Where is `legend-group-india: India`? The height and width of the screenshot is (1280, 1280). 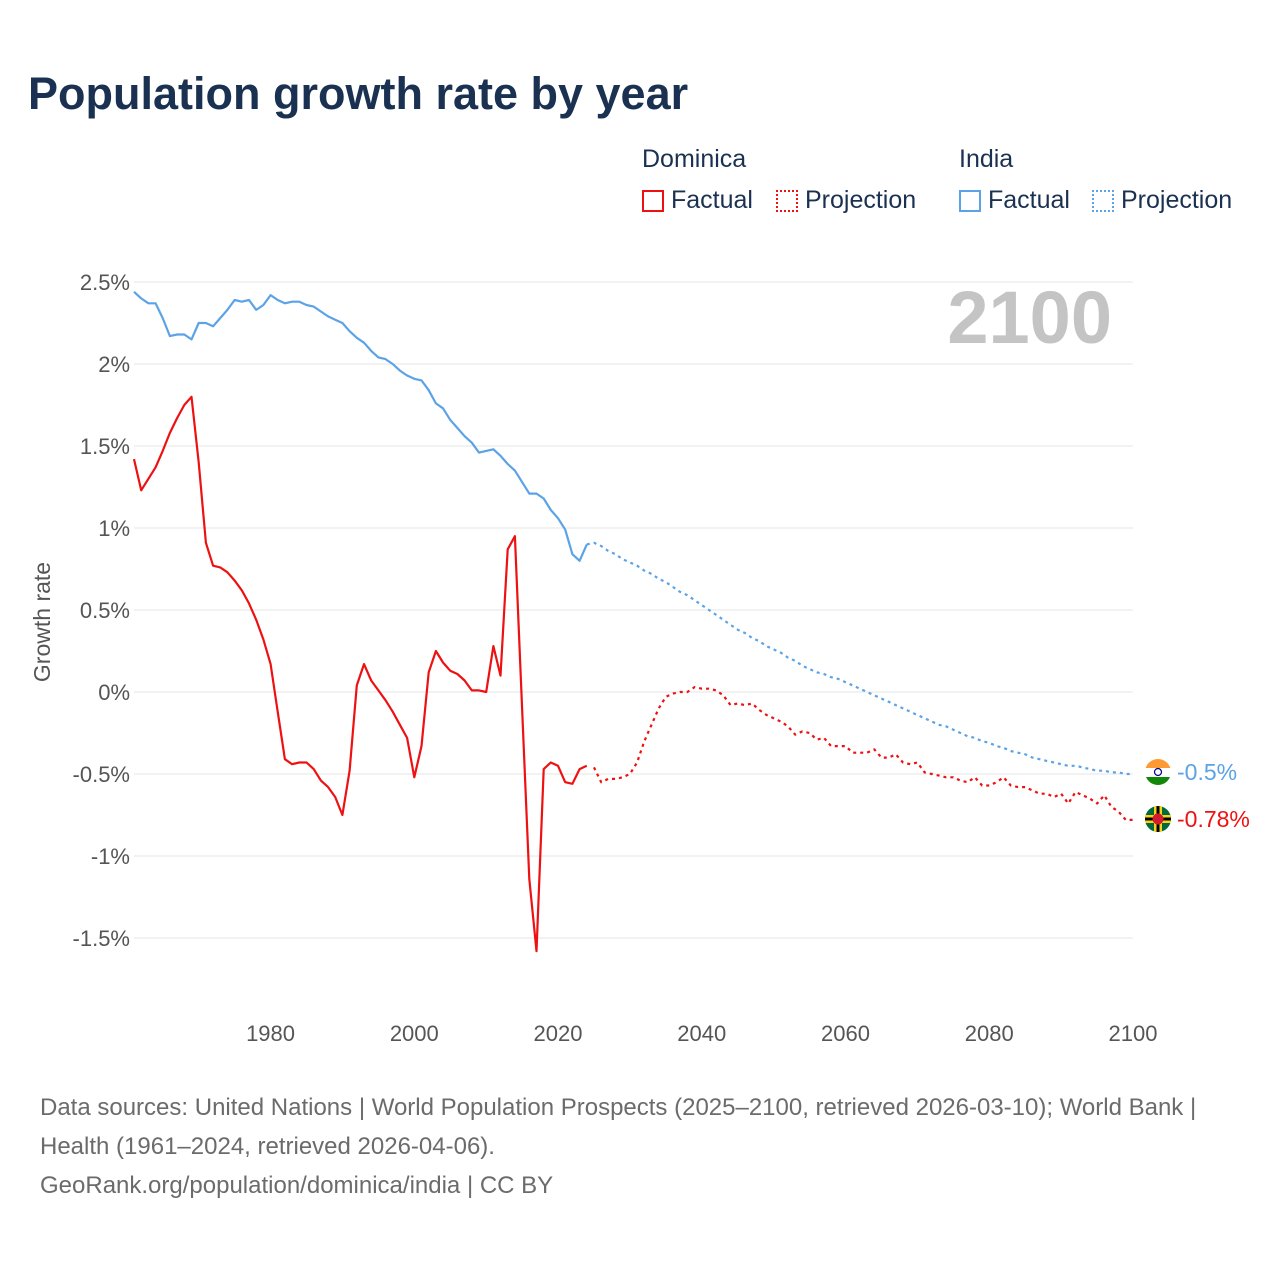
legend-group-india: India is located at coordinates (986, 159).